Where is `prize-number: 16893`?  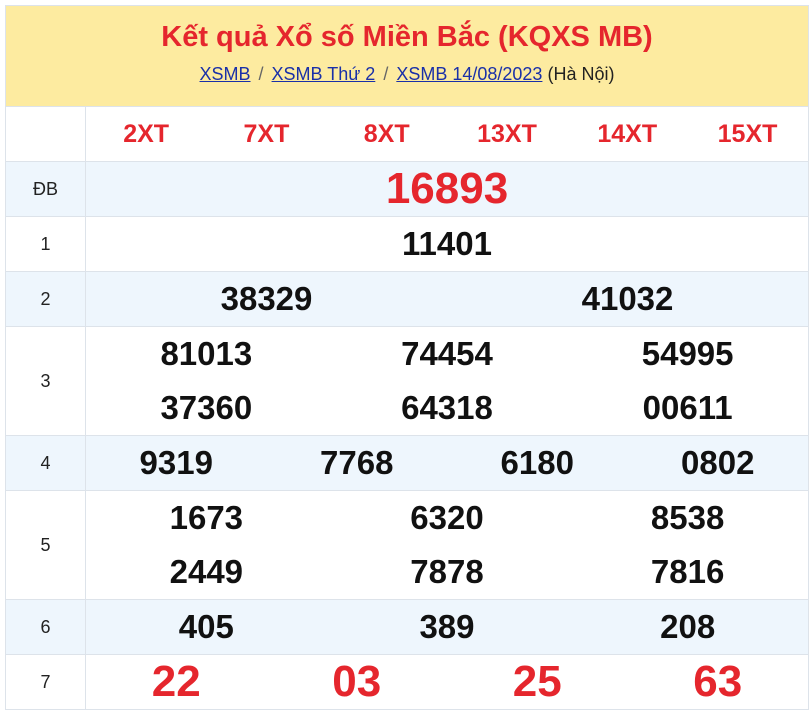 prize-number: 16893 is located at coordinates (447, 188).